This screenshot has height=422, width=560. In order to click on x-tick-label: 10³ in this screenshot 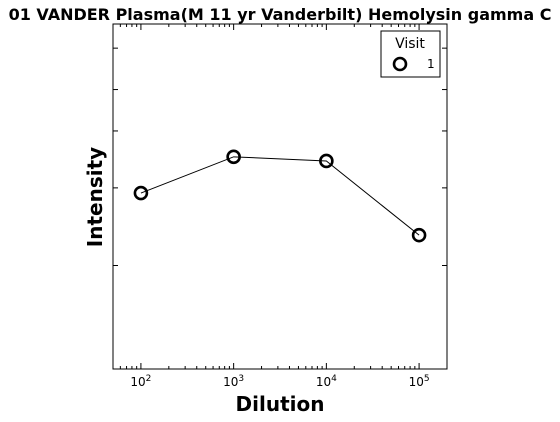, I will do `click(233, 381)`.